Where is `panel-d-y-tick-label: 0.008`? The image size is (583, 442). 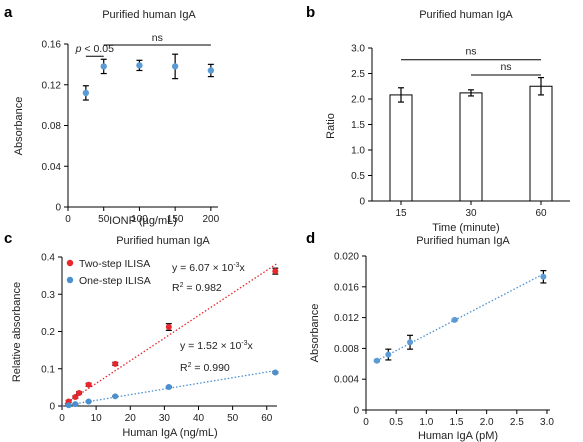 panel-d-y-tick-label: 0.008 is located at coordinates (346, 349).